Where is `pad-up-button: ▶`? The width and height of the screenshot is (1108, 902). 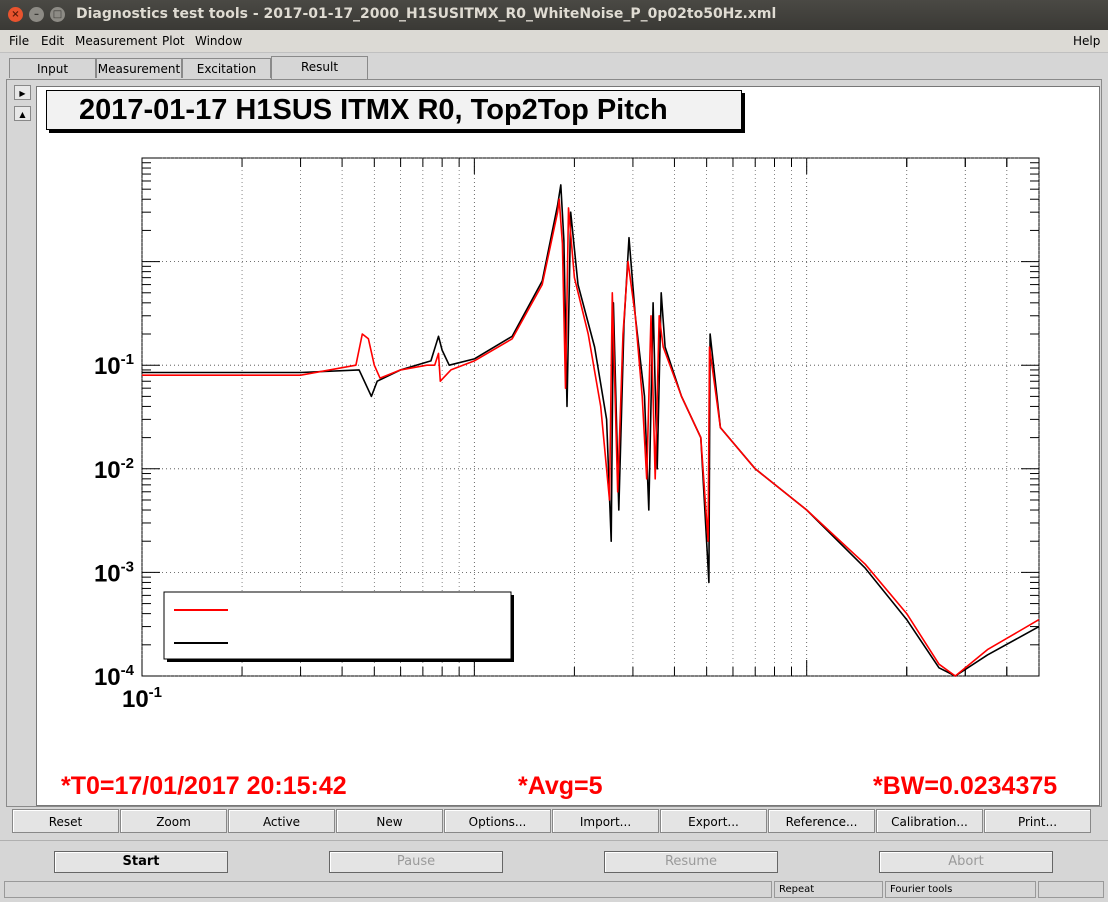 pad-up-button: ▶ is located at coordinates (22, 92).